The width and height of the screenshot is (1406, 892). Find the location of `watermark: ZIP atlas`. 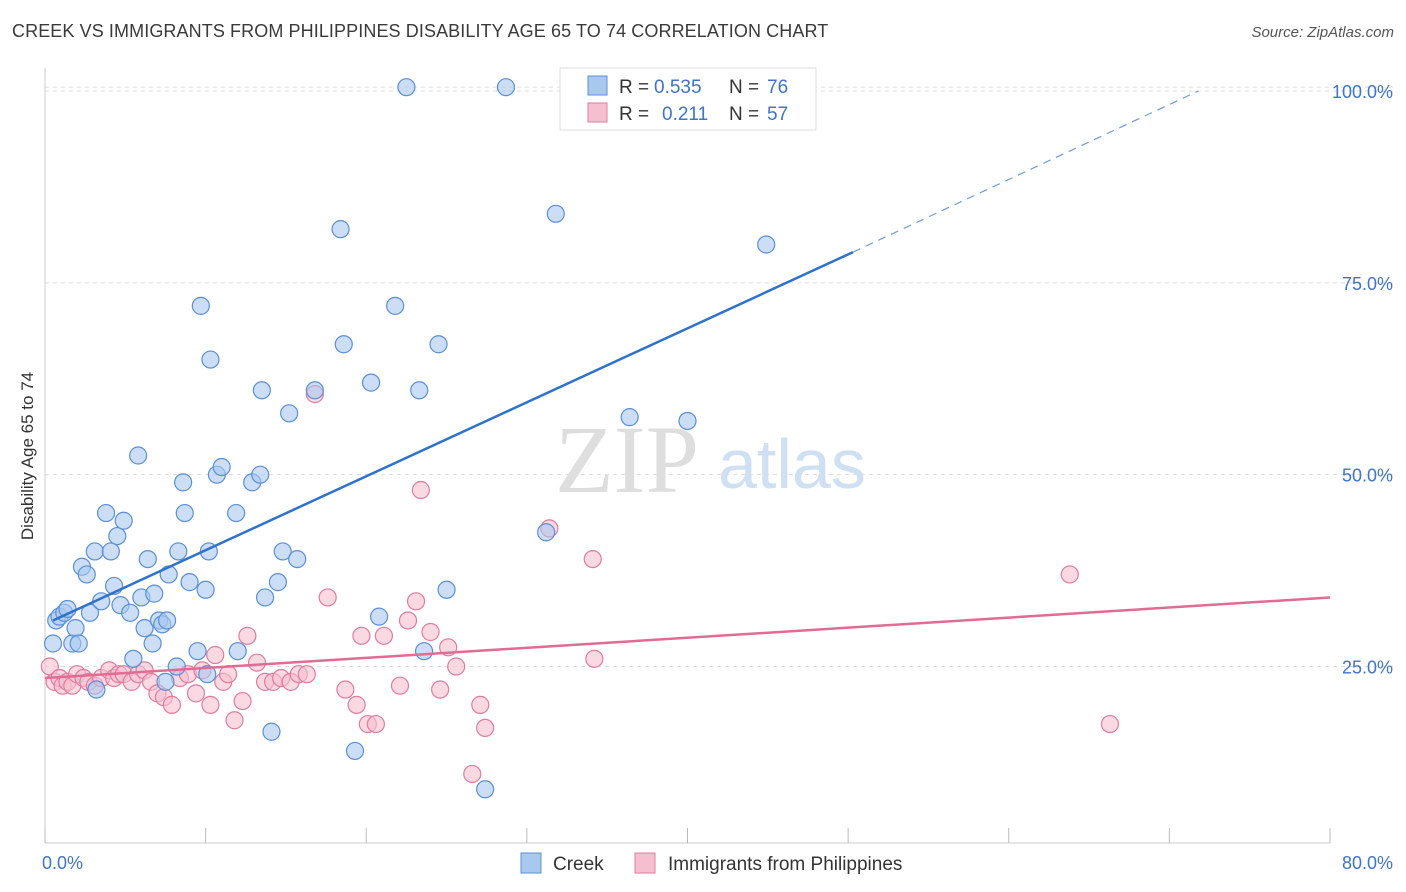

watermark: ZIP atlas is located at coordinates (710, 459).